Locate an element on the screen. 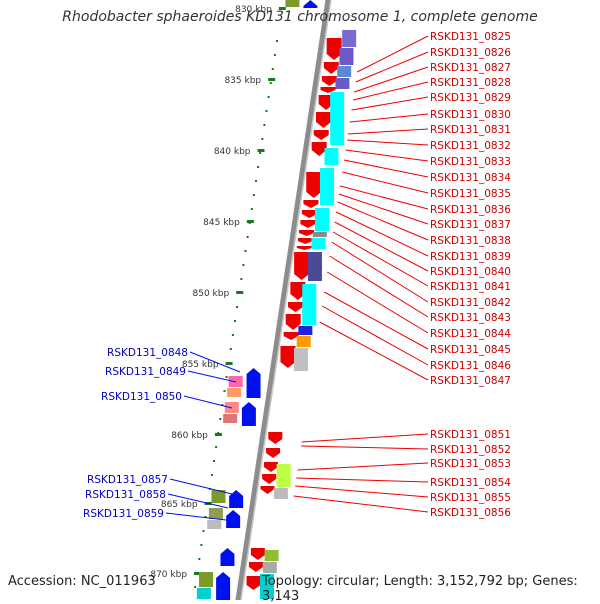 The image size is (600, 604). gene-label-forward: RSKD131_0847 is located at coordinates (470, 381).